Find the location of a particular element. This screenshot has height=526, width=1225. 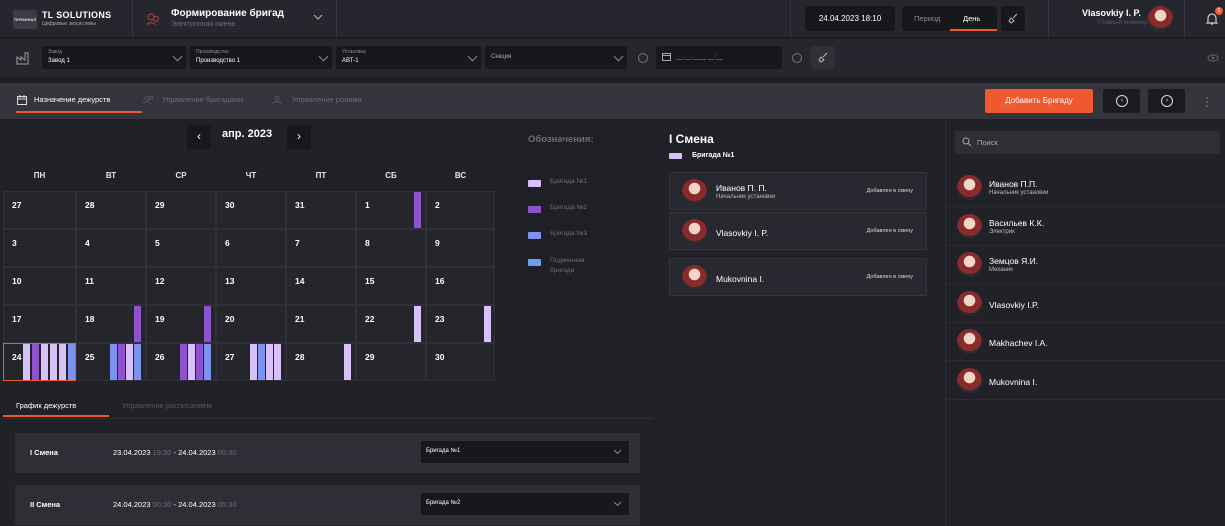

calendar-icon is located at coordinates (22, 100).